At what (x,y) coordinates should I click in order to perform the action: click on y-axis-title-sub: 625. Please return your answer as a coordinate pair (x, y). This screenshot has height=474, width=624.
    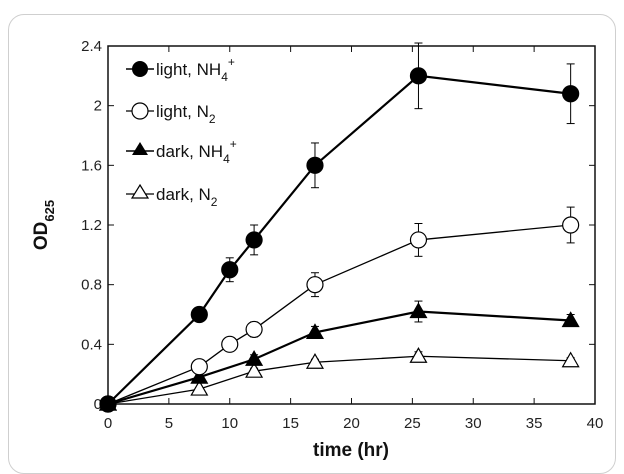
    Looking at the image, I should click on (49, 211).